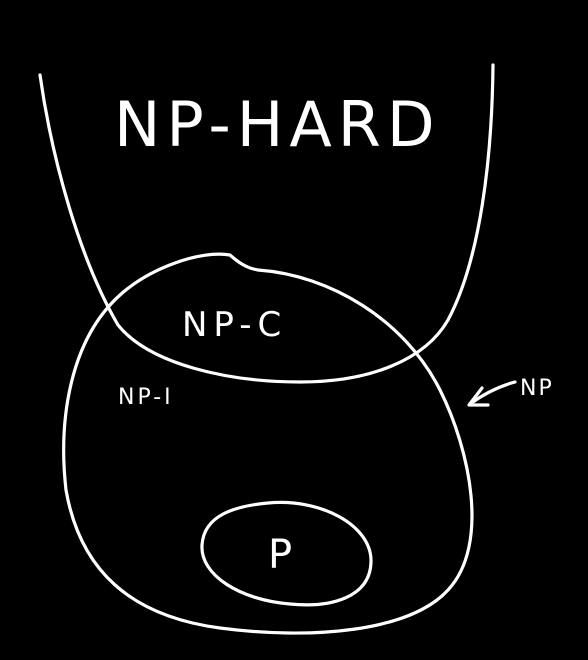  What do you see at coordinates (537, 388) in the screenshot?
I see `np-label: NP` at bounding box center [537, 388].